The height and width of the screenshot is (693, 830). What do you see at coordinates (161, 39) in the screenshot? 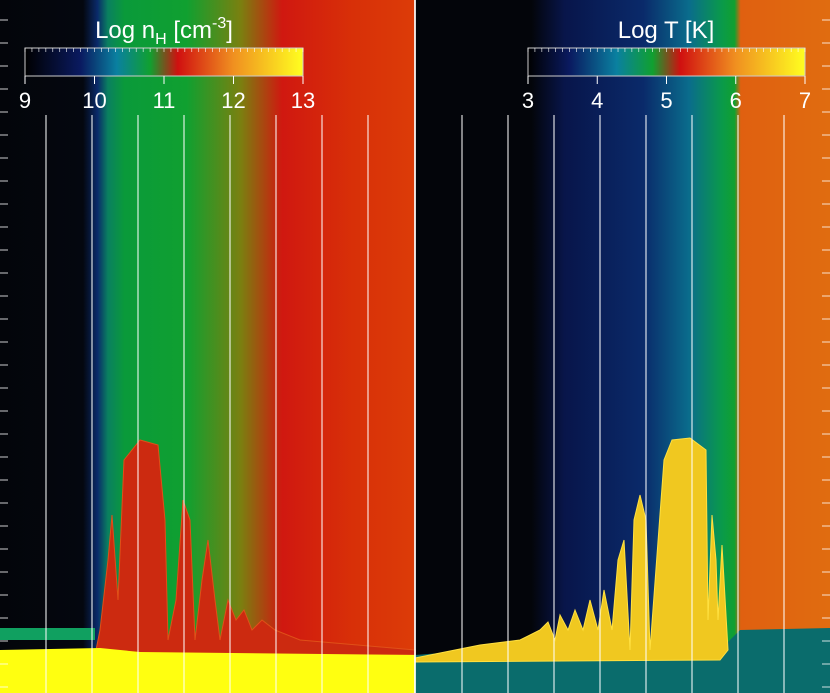
I see `label-subscript: H` at bounding box center [161, 39].